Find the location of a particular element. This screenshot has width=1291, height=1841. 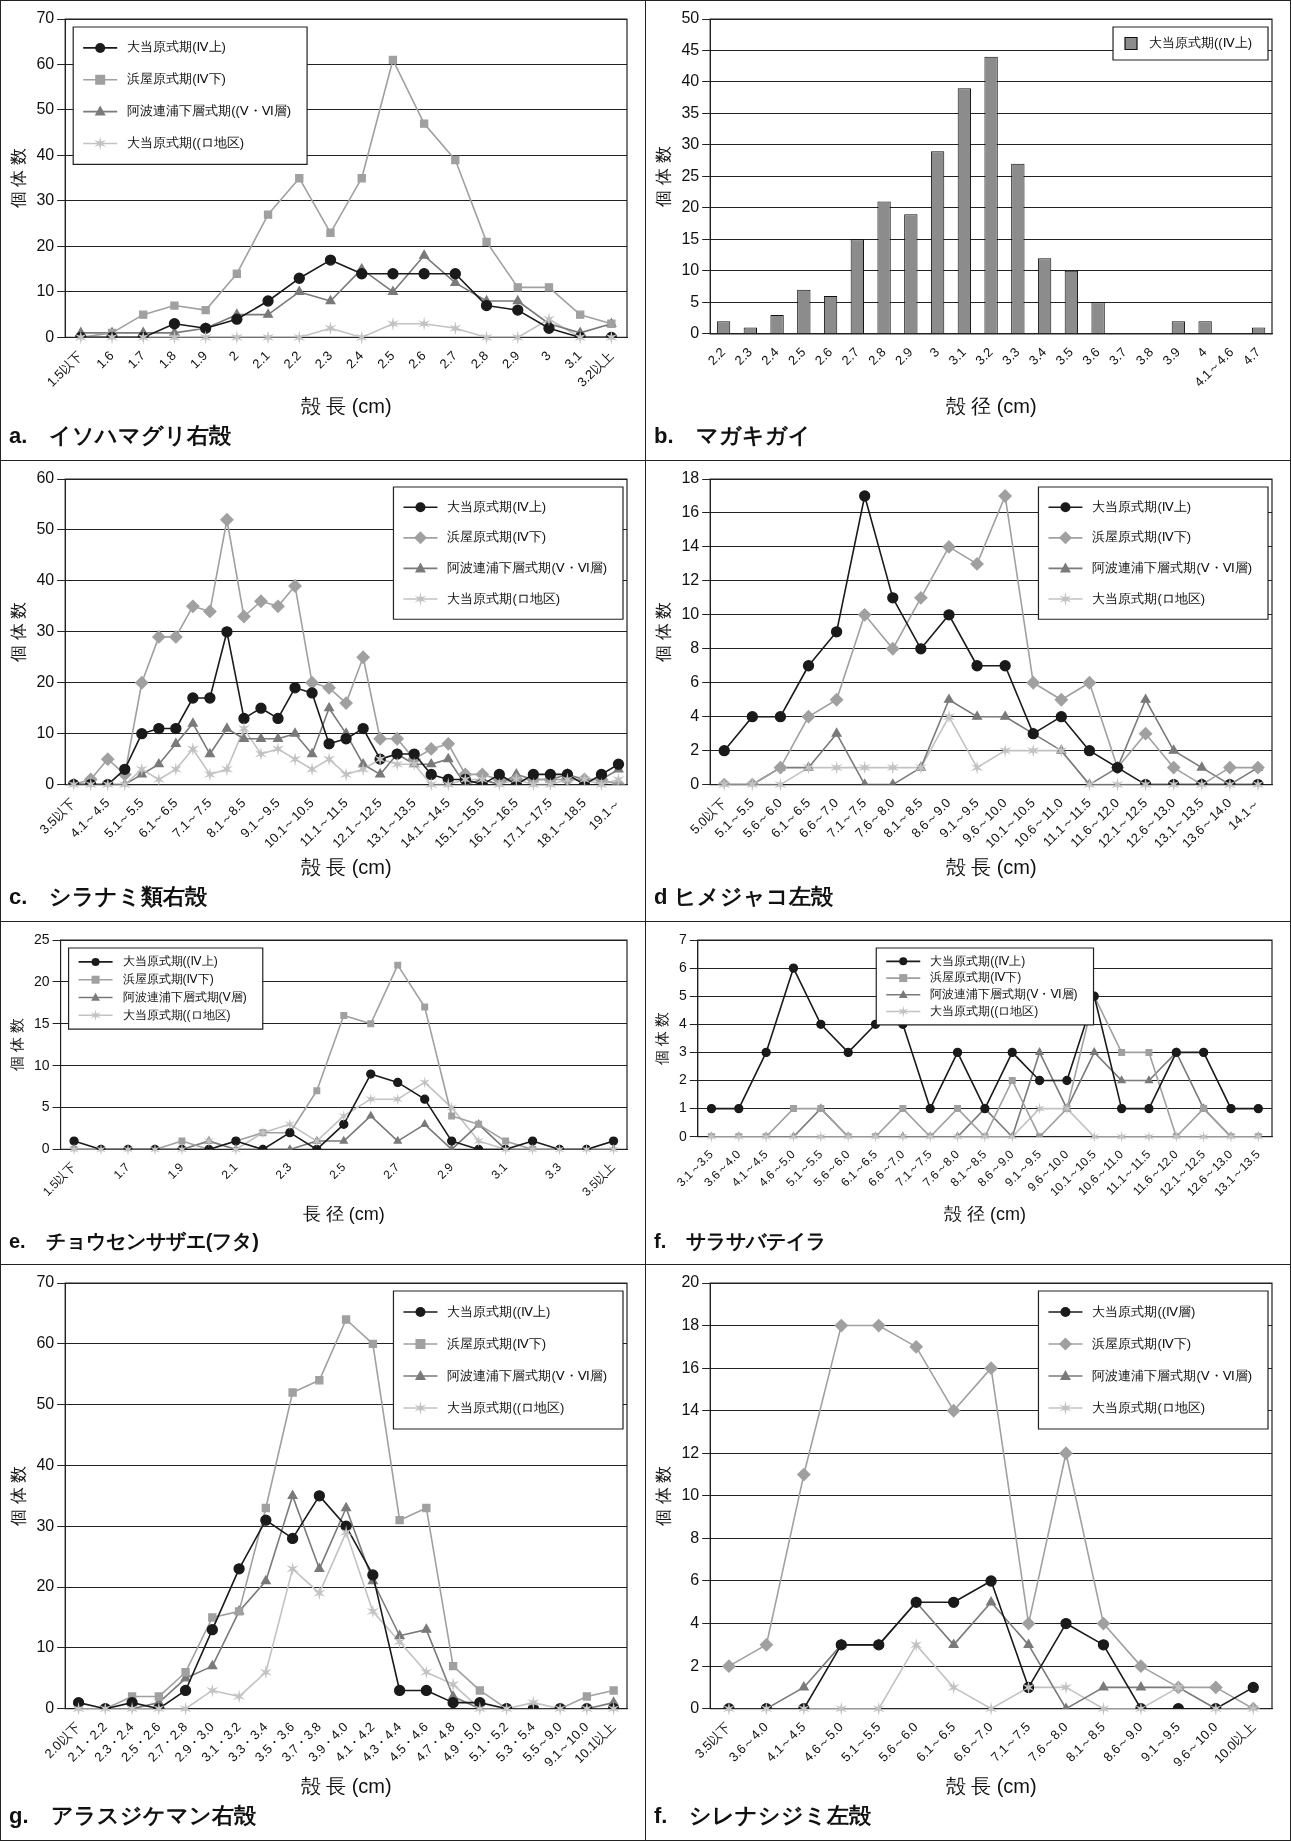

x-tick-label: 2 is located at coordinates (233, 355).